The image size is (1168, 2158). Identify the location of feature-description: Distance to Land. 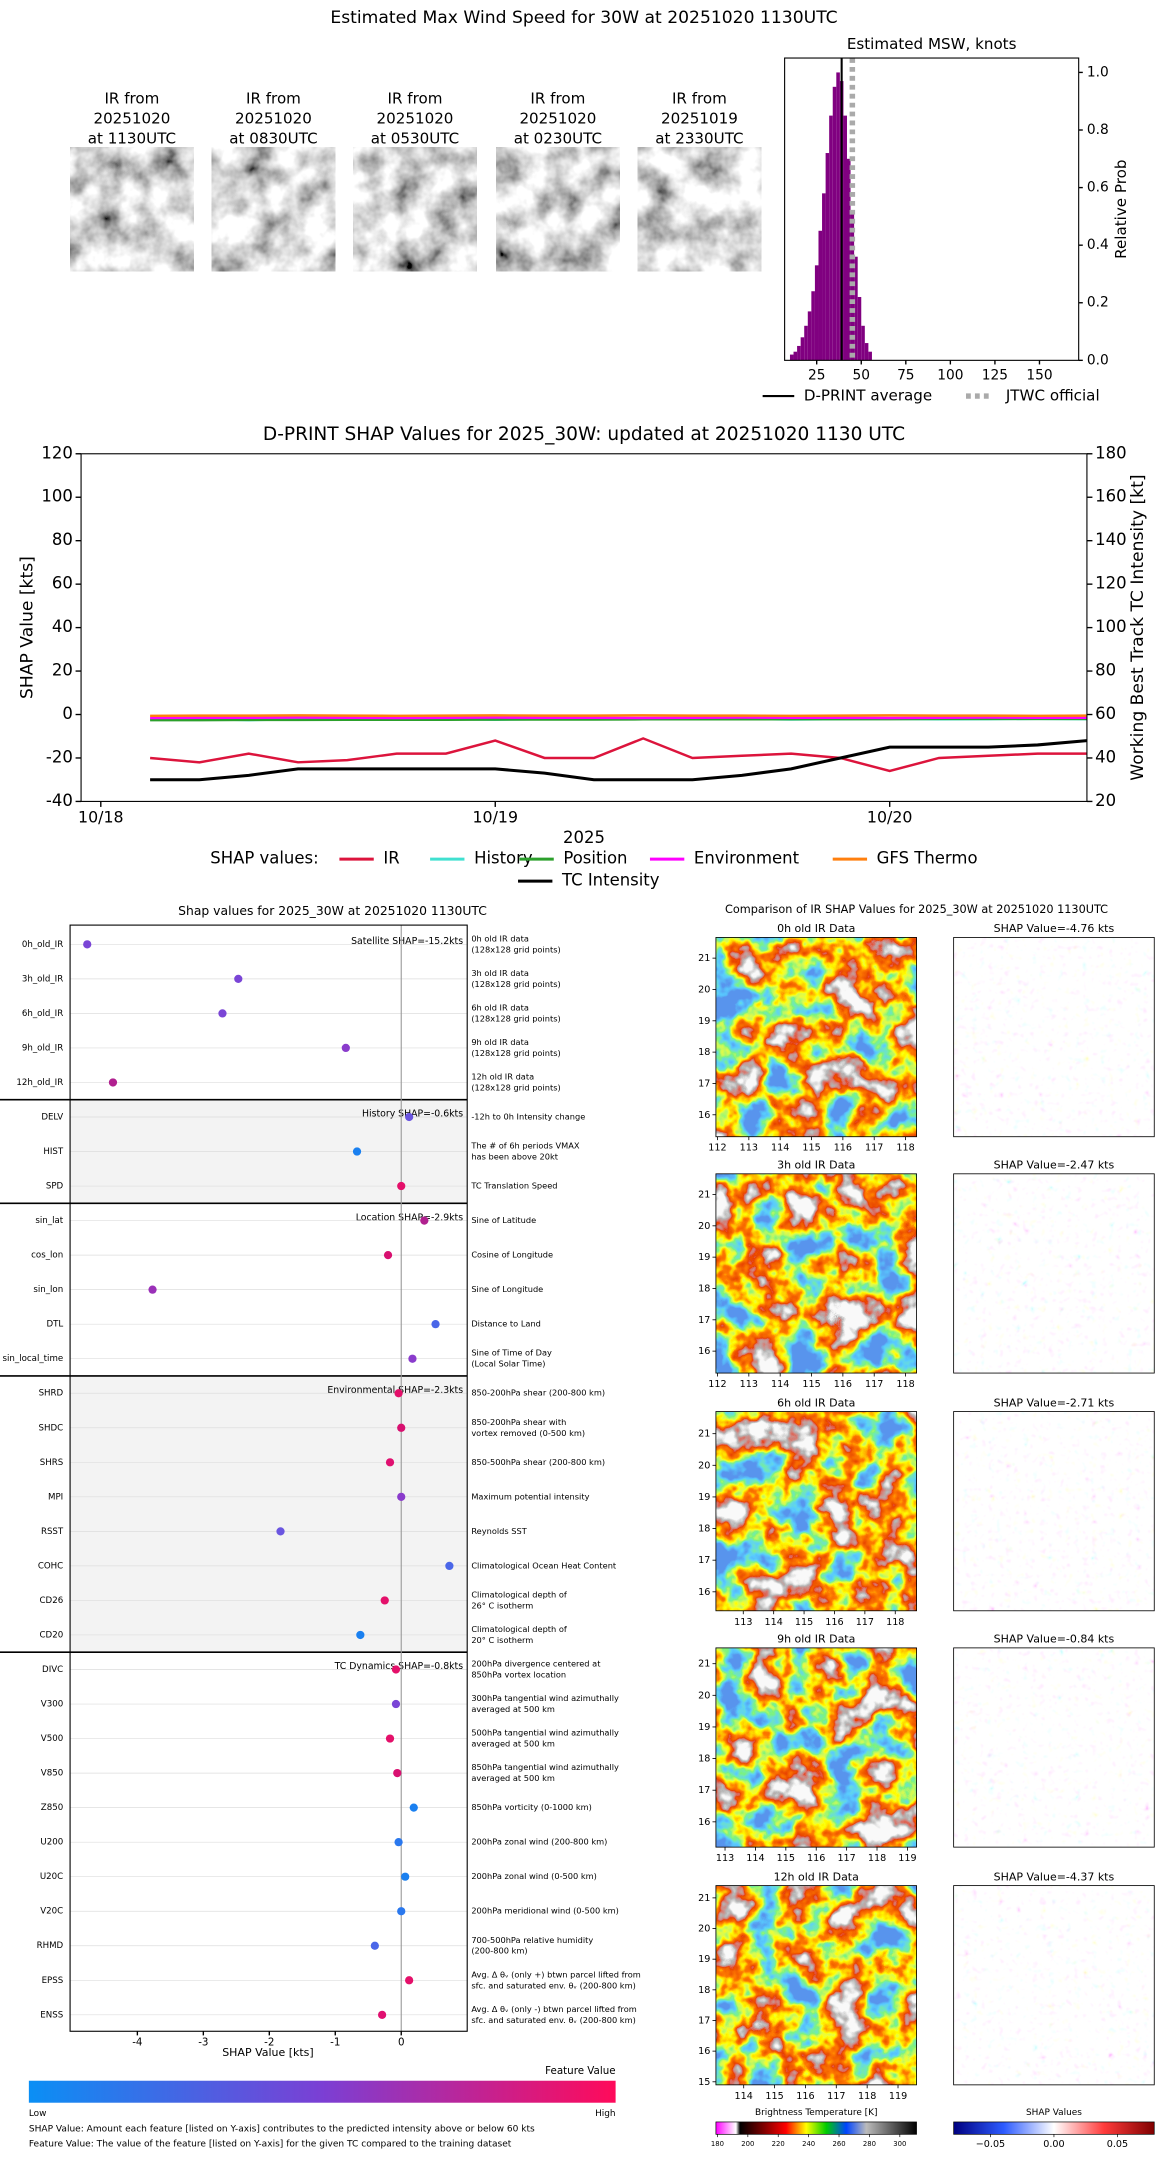
(506, 1324).